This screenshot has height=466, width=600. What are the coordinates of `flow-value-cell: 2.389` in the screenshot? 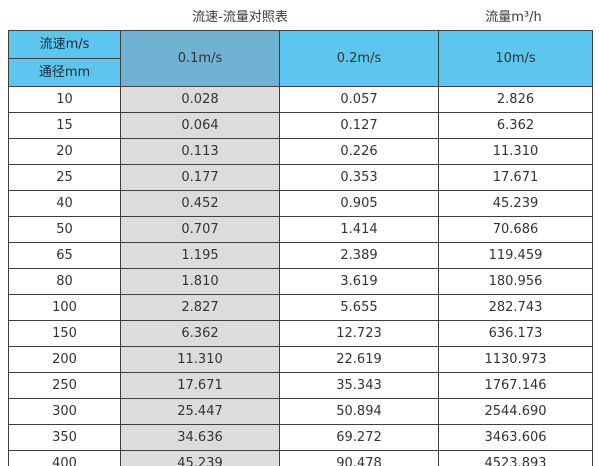 It's located at (359, 255).